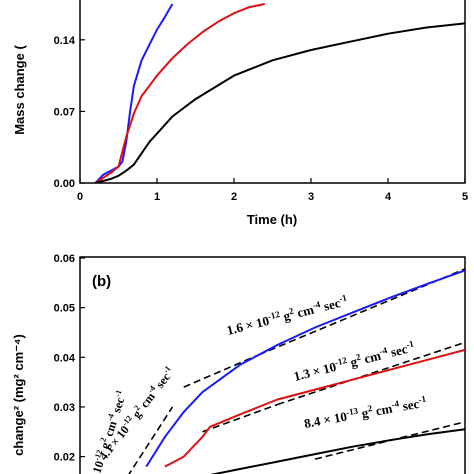 The height and width of the screenshot is (474, 474). Describe the element at coordinates (248, 325) in the screenshot. I see `annotation-part: 1.6 × 10` at that location.